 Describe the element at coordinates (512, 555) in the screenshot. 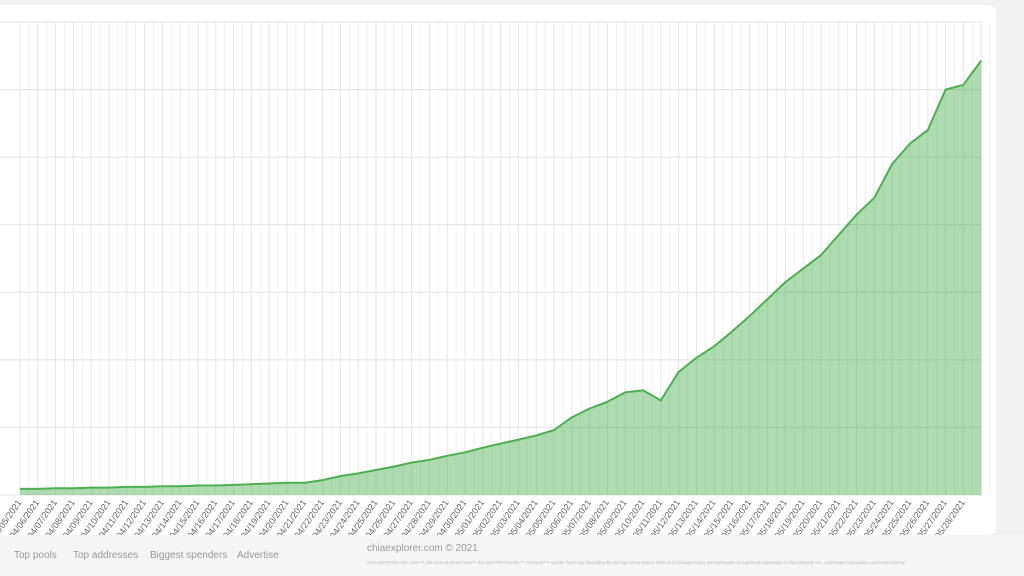

I see `footer` at that location.